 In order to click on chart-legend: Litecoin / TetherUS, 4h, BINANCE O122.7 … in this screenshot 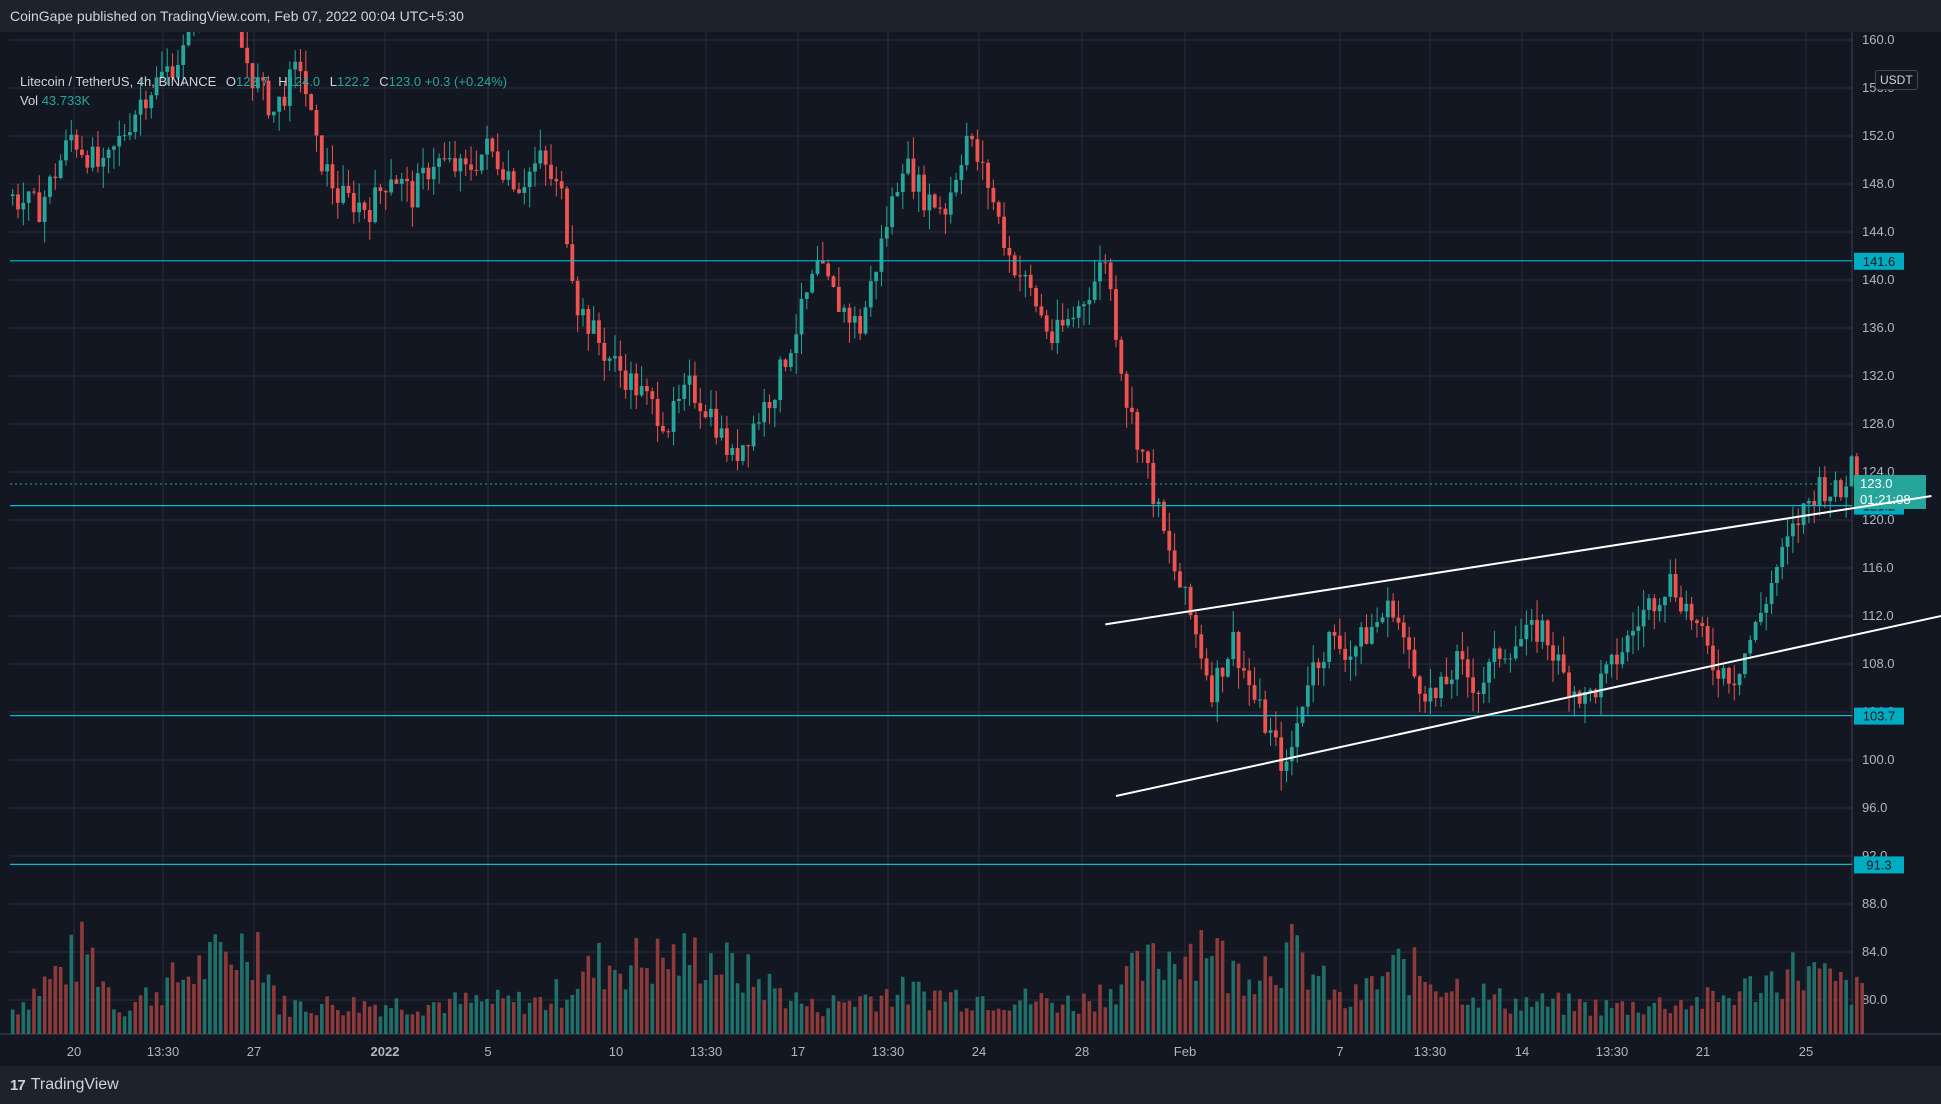, I will do `click(263, 91)`.